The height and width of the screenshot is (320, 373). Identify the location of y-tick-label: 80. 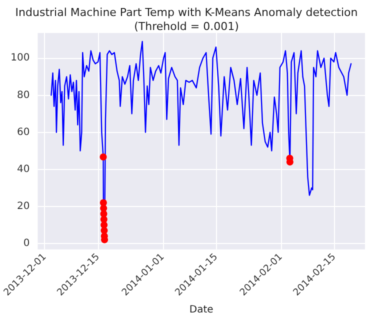
(23, 95).